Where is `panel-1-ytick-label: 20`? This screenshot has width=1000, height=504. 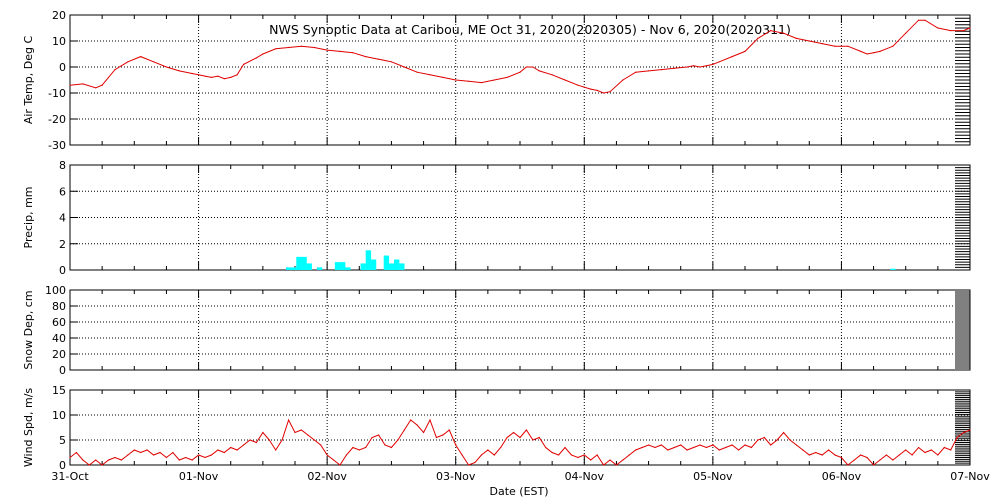 panel-1-ytick-label: 20 is located at coordinates (59, 15).